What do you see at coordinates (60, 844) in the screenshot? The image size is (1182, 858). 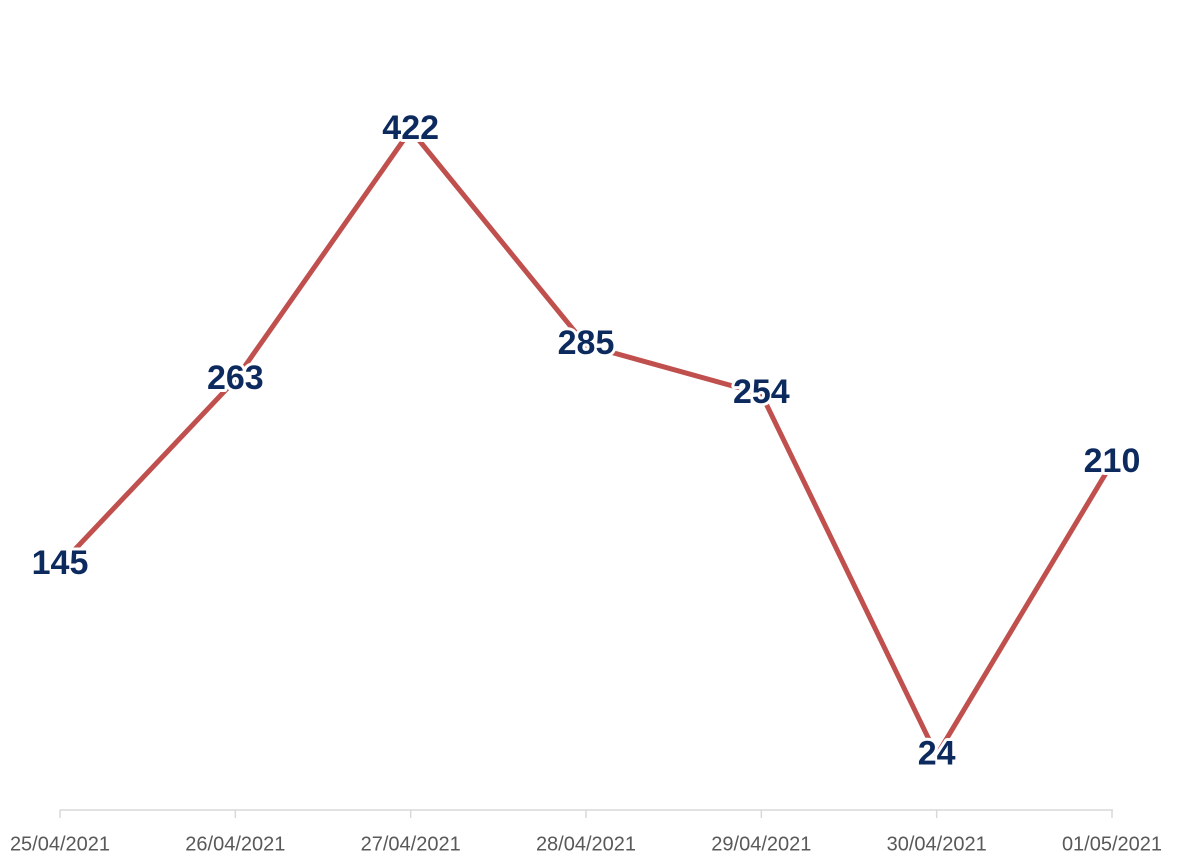 I see `x-tick-label: 25/04/2021` at bounding box center [60, 844].